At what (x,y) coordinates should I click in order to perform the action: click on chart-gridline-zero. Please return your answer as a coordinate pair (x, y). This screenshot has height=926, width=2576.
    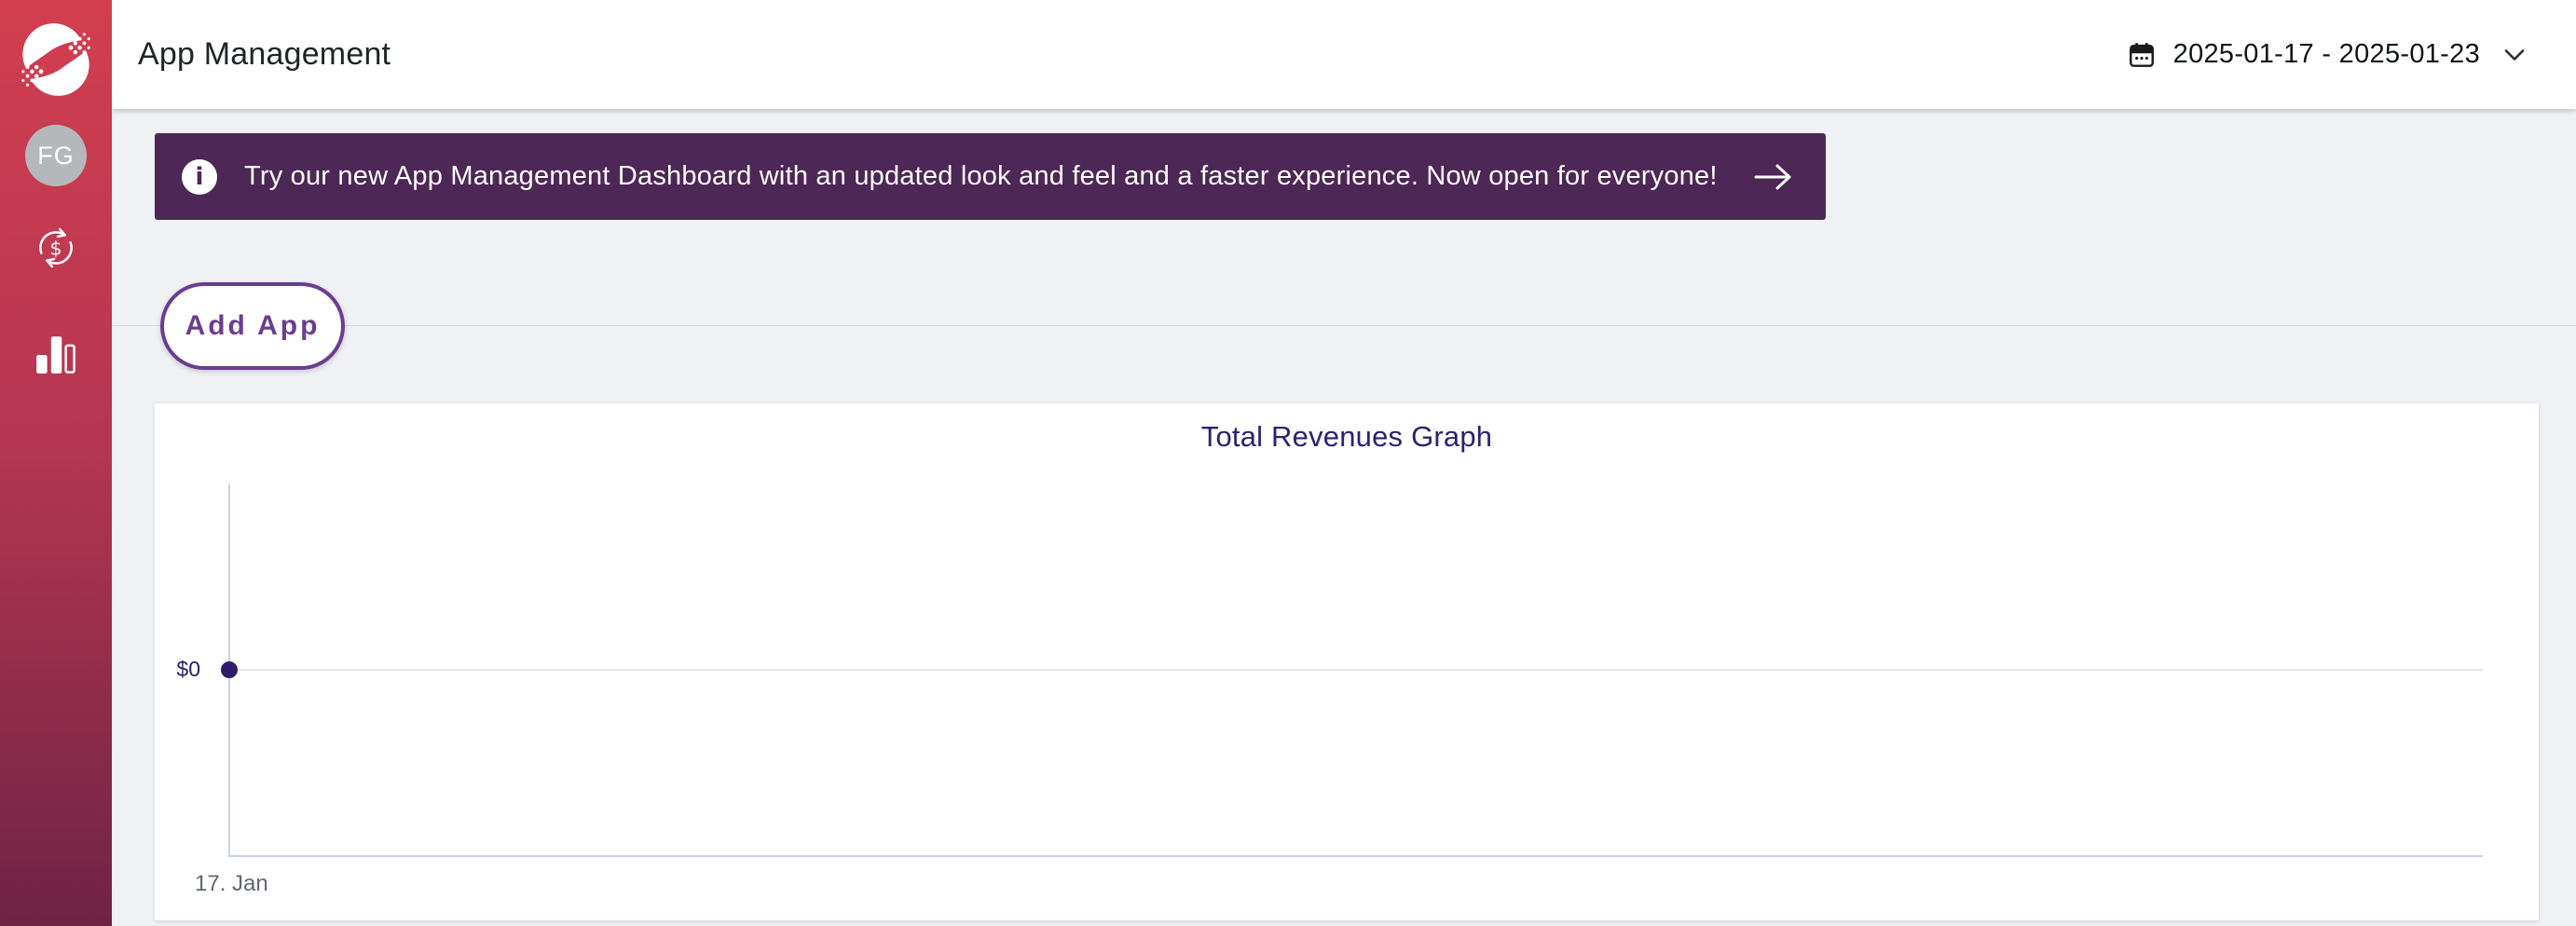
    Looking at the image, I should click on (1356, 670).